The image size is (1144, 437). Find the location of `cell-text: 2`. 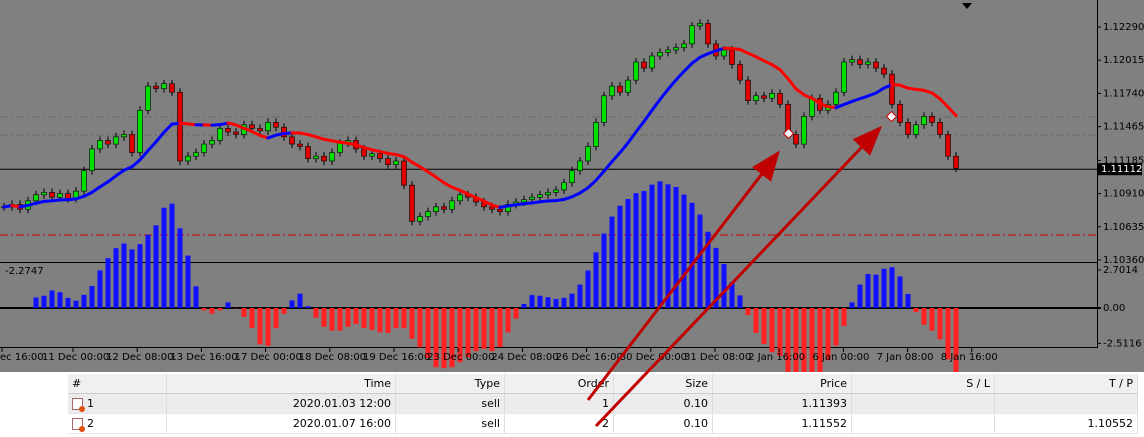

cell-text: 2 is located at coordinates (90, 423).